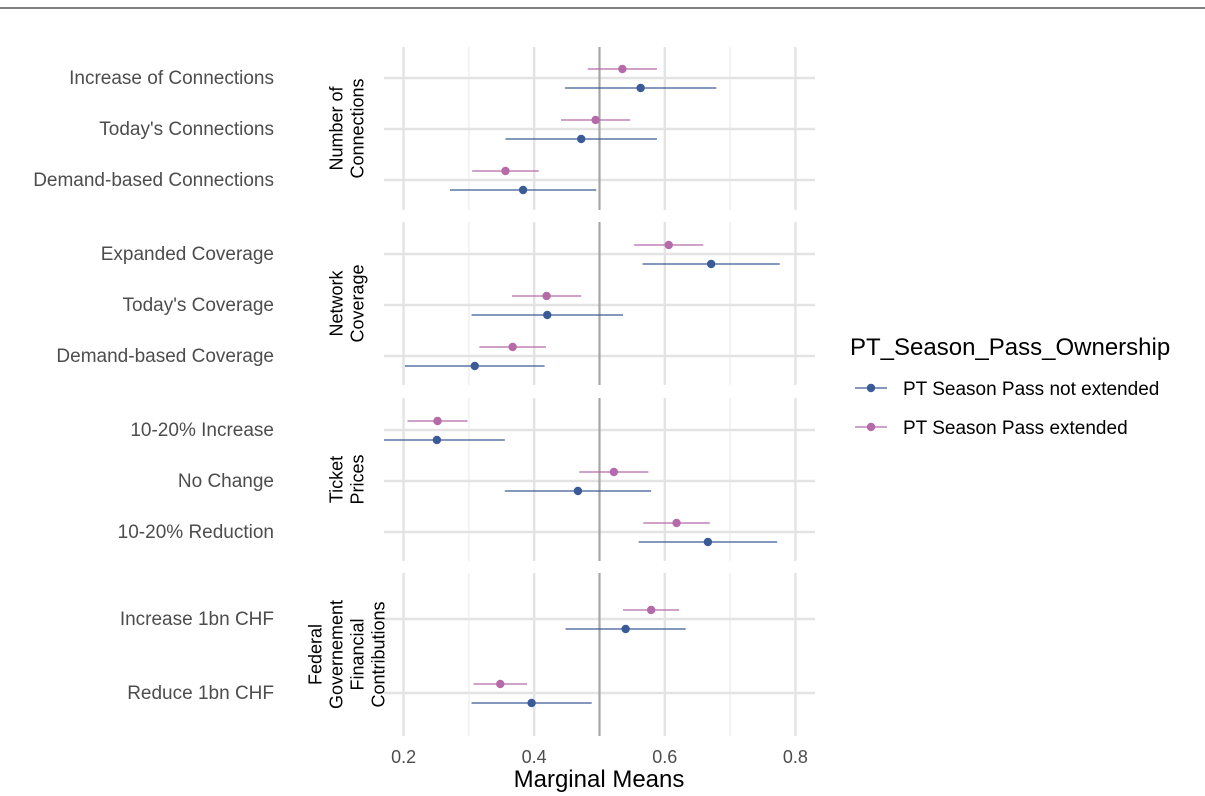  What do you see at coordinates (358, 654) in the screenshot?
I see `facet-label: Financial` at bounding box center [358, 654].